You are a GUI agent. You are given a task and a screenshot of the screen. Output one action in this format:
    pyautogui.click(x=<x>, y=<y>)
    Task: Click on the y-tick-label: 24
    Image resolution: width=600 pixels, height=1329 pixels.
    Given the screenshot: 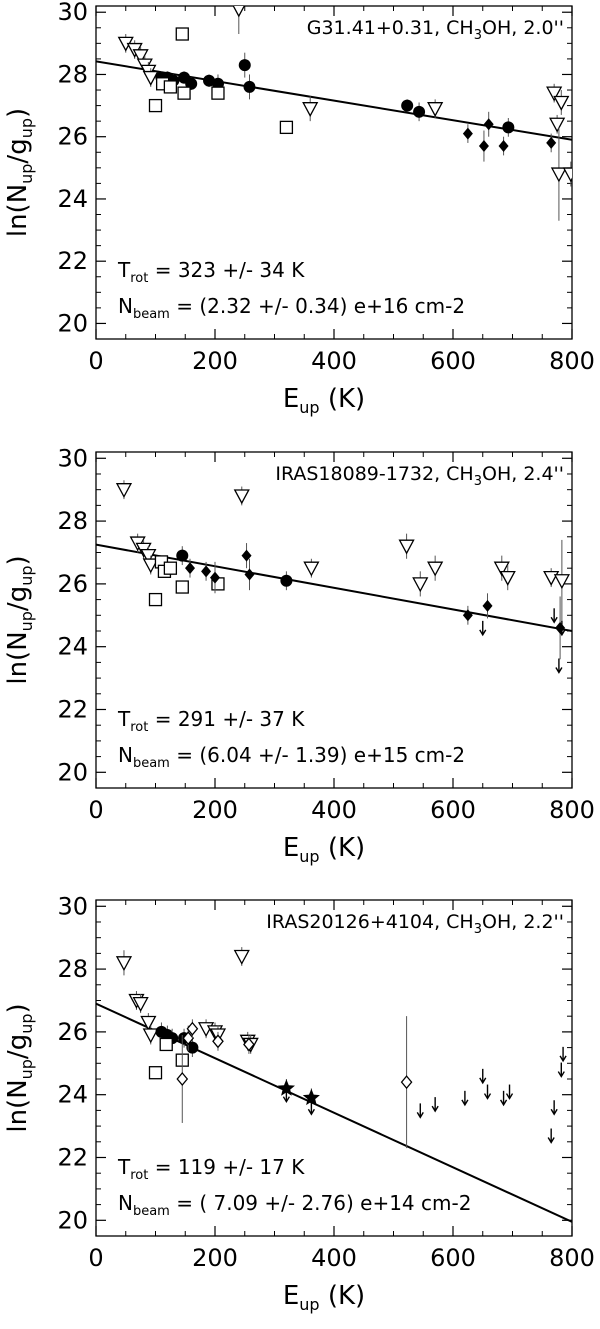 What is the action you would take?
    pyautogui.click(x=72, y=199)
    